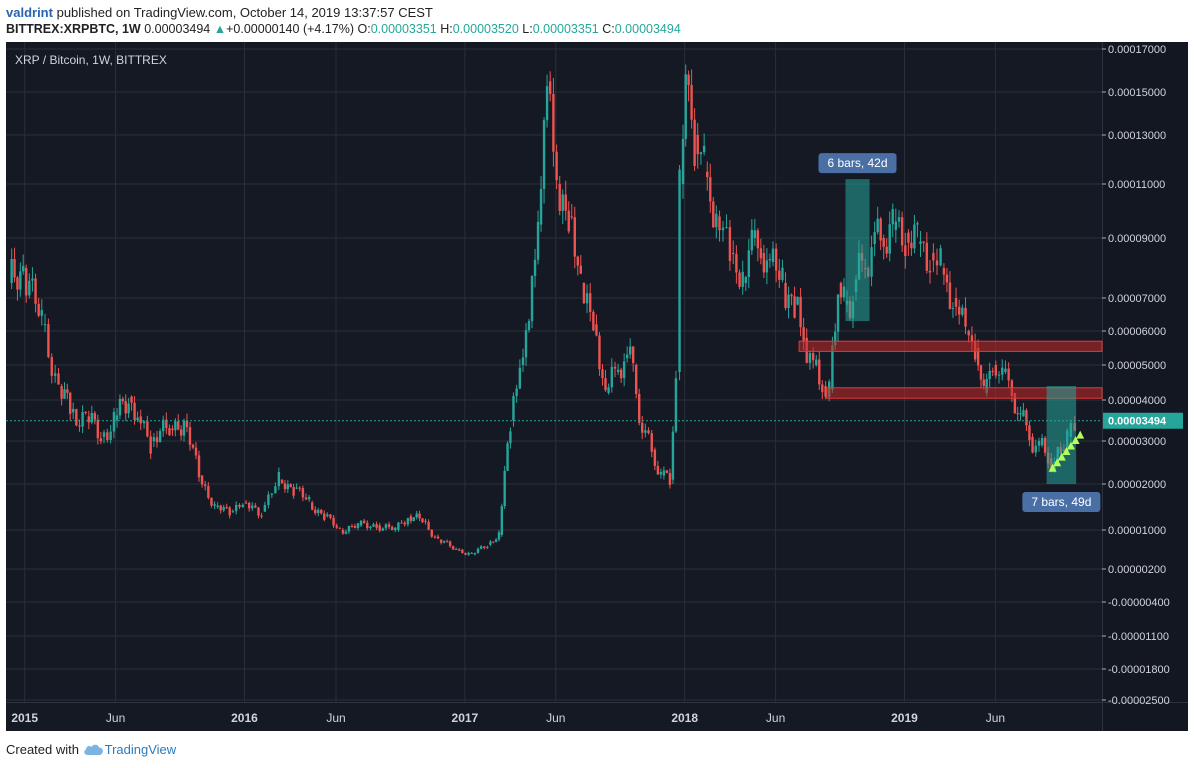  Describe the element at coordinates (1137, 442) in the screenshot. I see `y-tick-label: 0.00003000` at that location.